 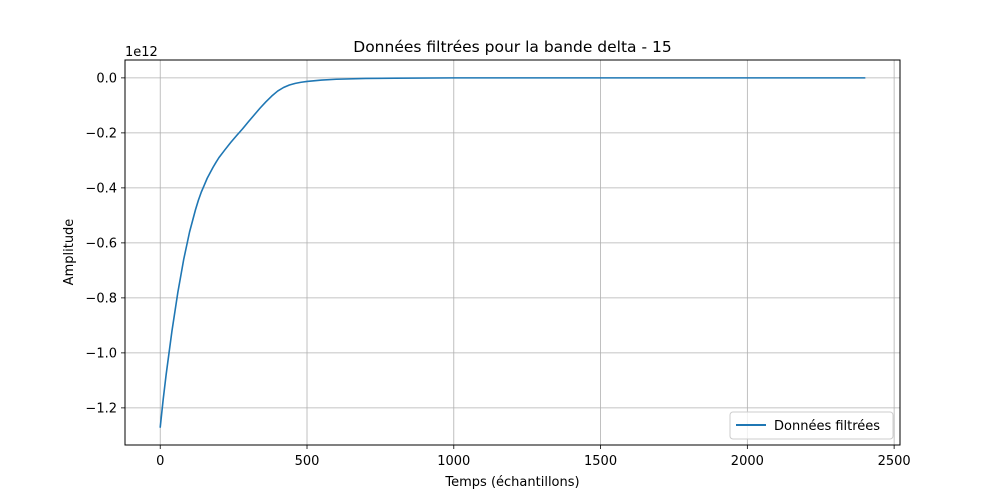 I want to click on y-tick-label: −1.0, so click(x=101, y=353).